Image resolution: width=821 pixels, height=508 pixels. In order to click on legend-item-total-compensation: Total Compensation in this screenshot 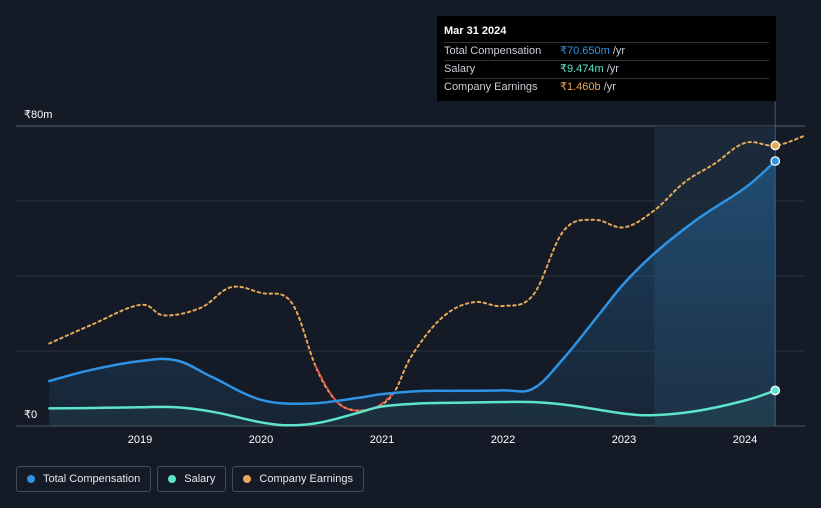, I will do `click(84, 479)`.